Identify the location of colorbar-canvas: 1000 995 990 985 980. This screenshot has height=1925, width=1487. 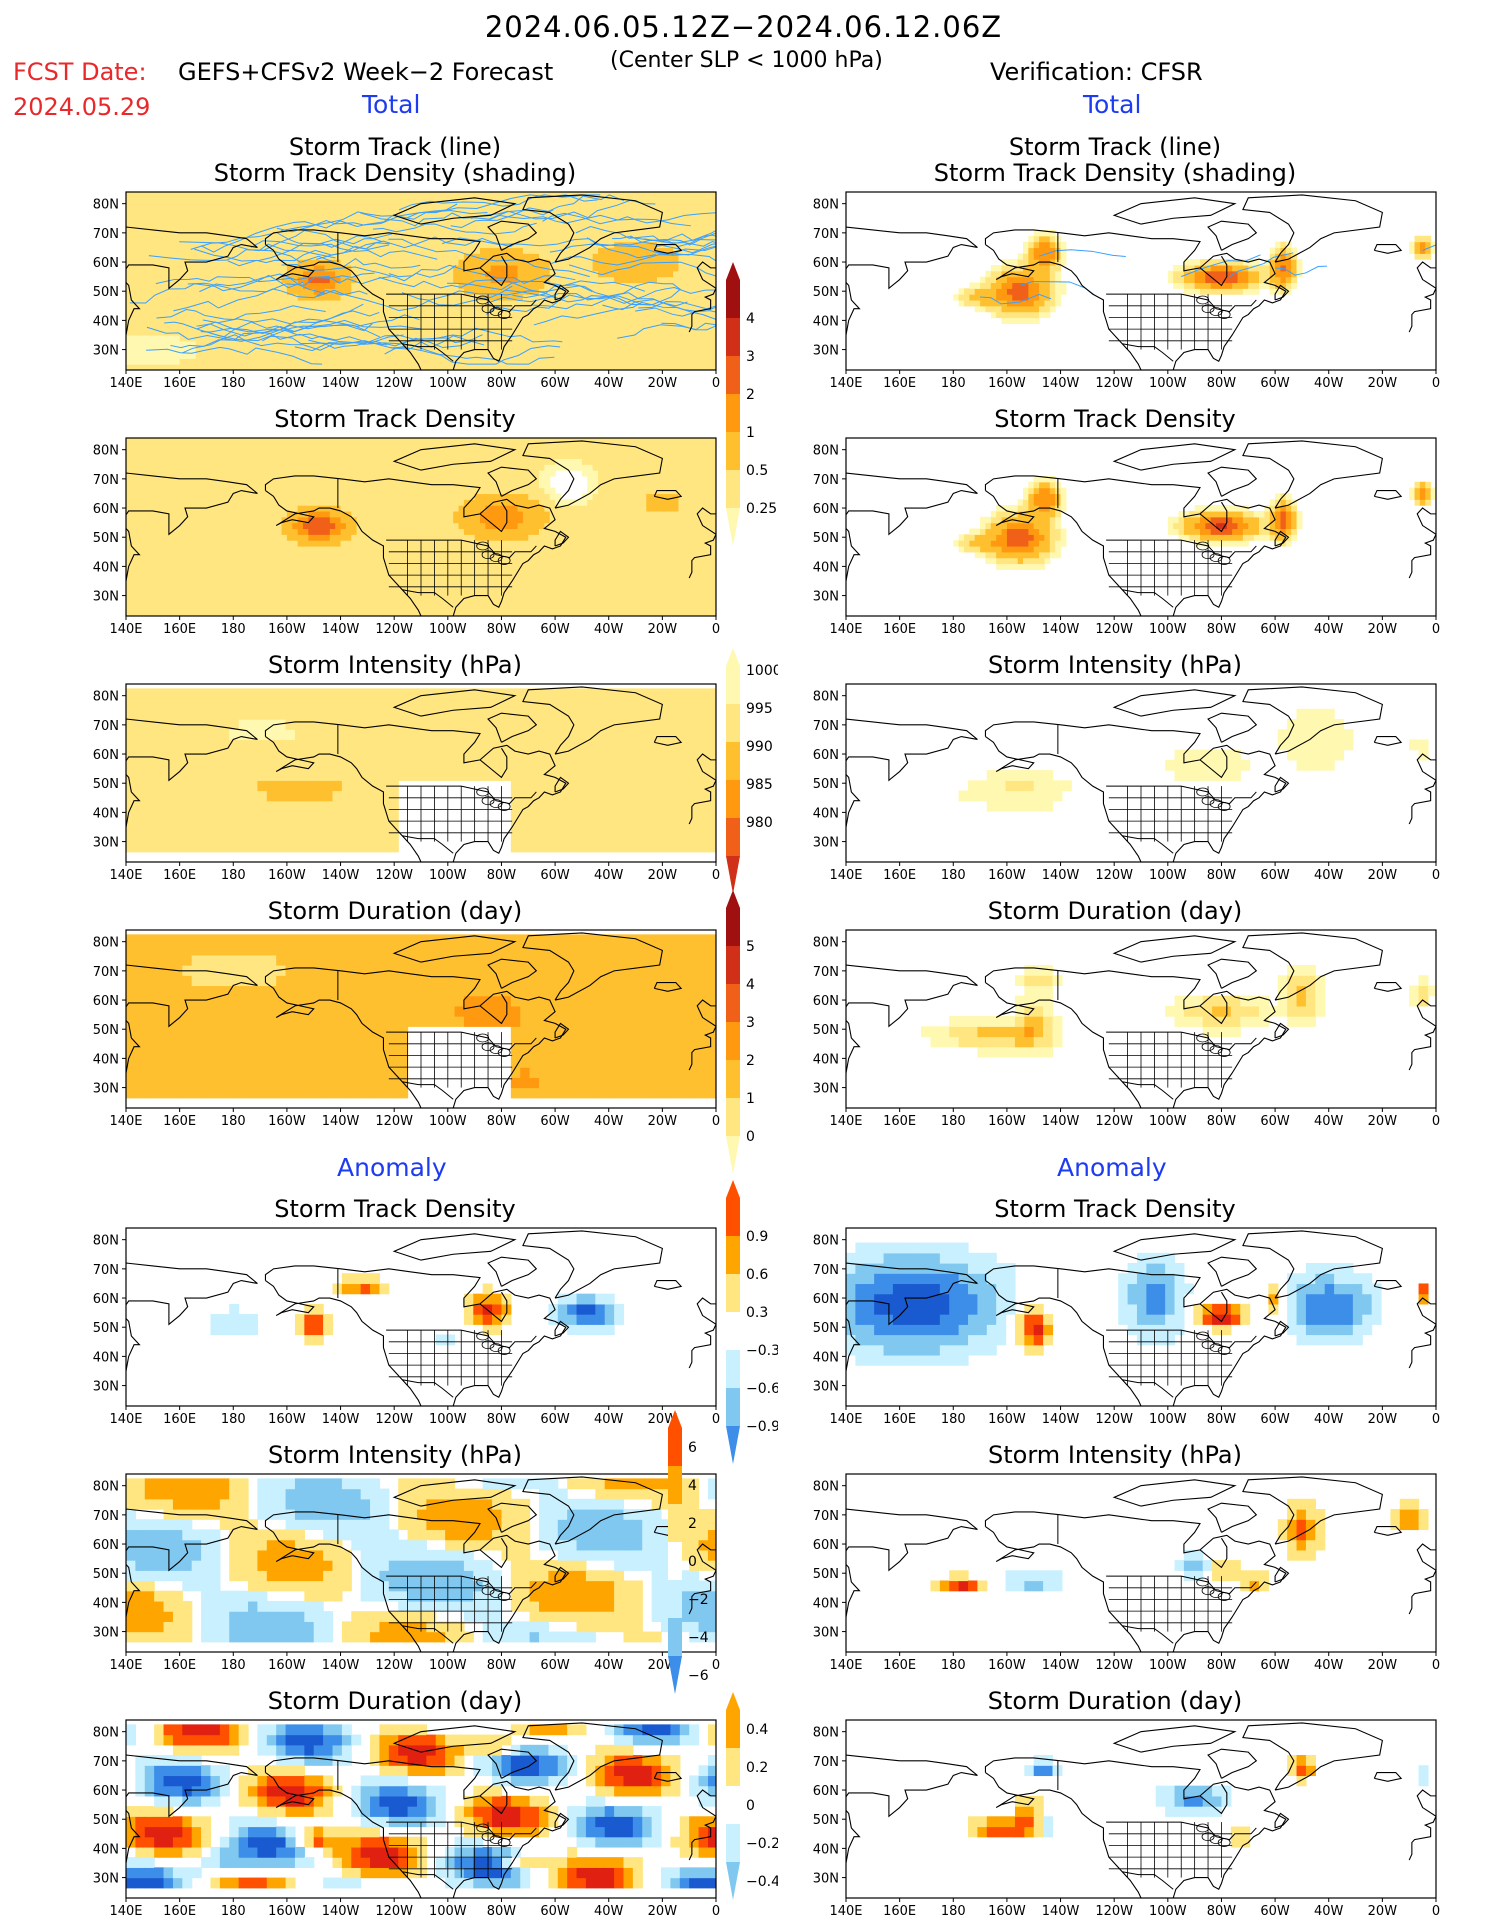
(754, 771).